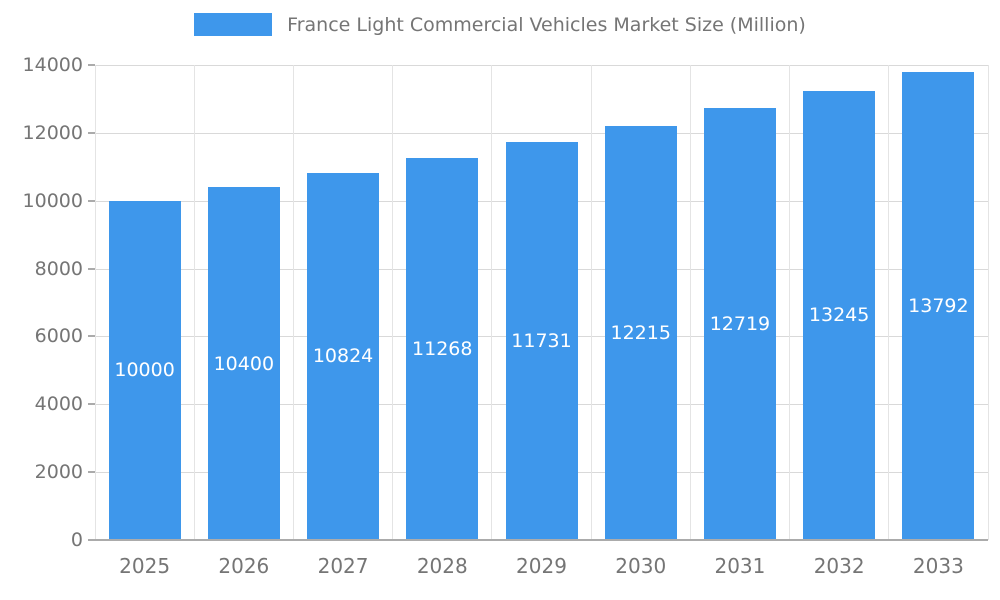  I want to click on bar-value-label: 12215, so click(640, 332).